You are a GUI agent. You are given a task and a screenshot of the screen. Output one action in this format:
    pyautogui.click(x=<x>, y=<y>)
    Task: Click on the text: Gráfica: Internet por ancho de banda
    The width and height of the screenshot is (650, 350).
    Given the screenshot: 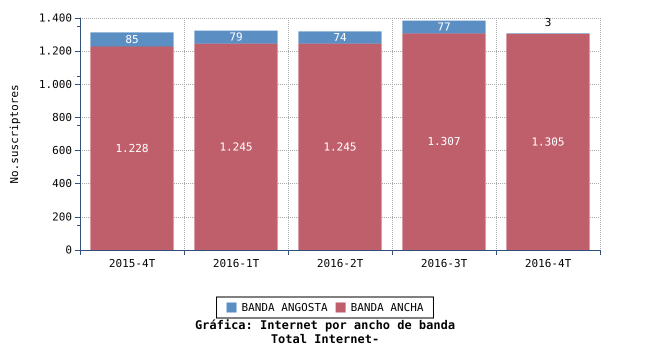 What is the action you would take?
    pyautogui.click(x=325, y=325)
    